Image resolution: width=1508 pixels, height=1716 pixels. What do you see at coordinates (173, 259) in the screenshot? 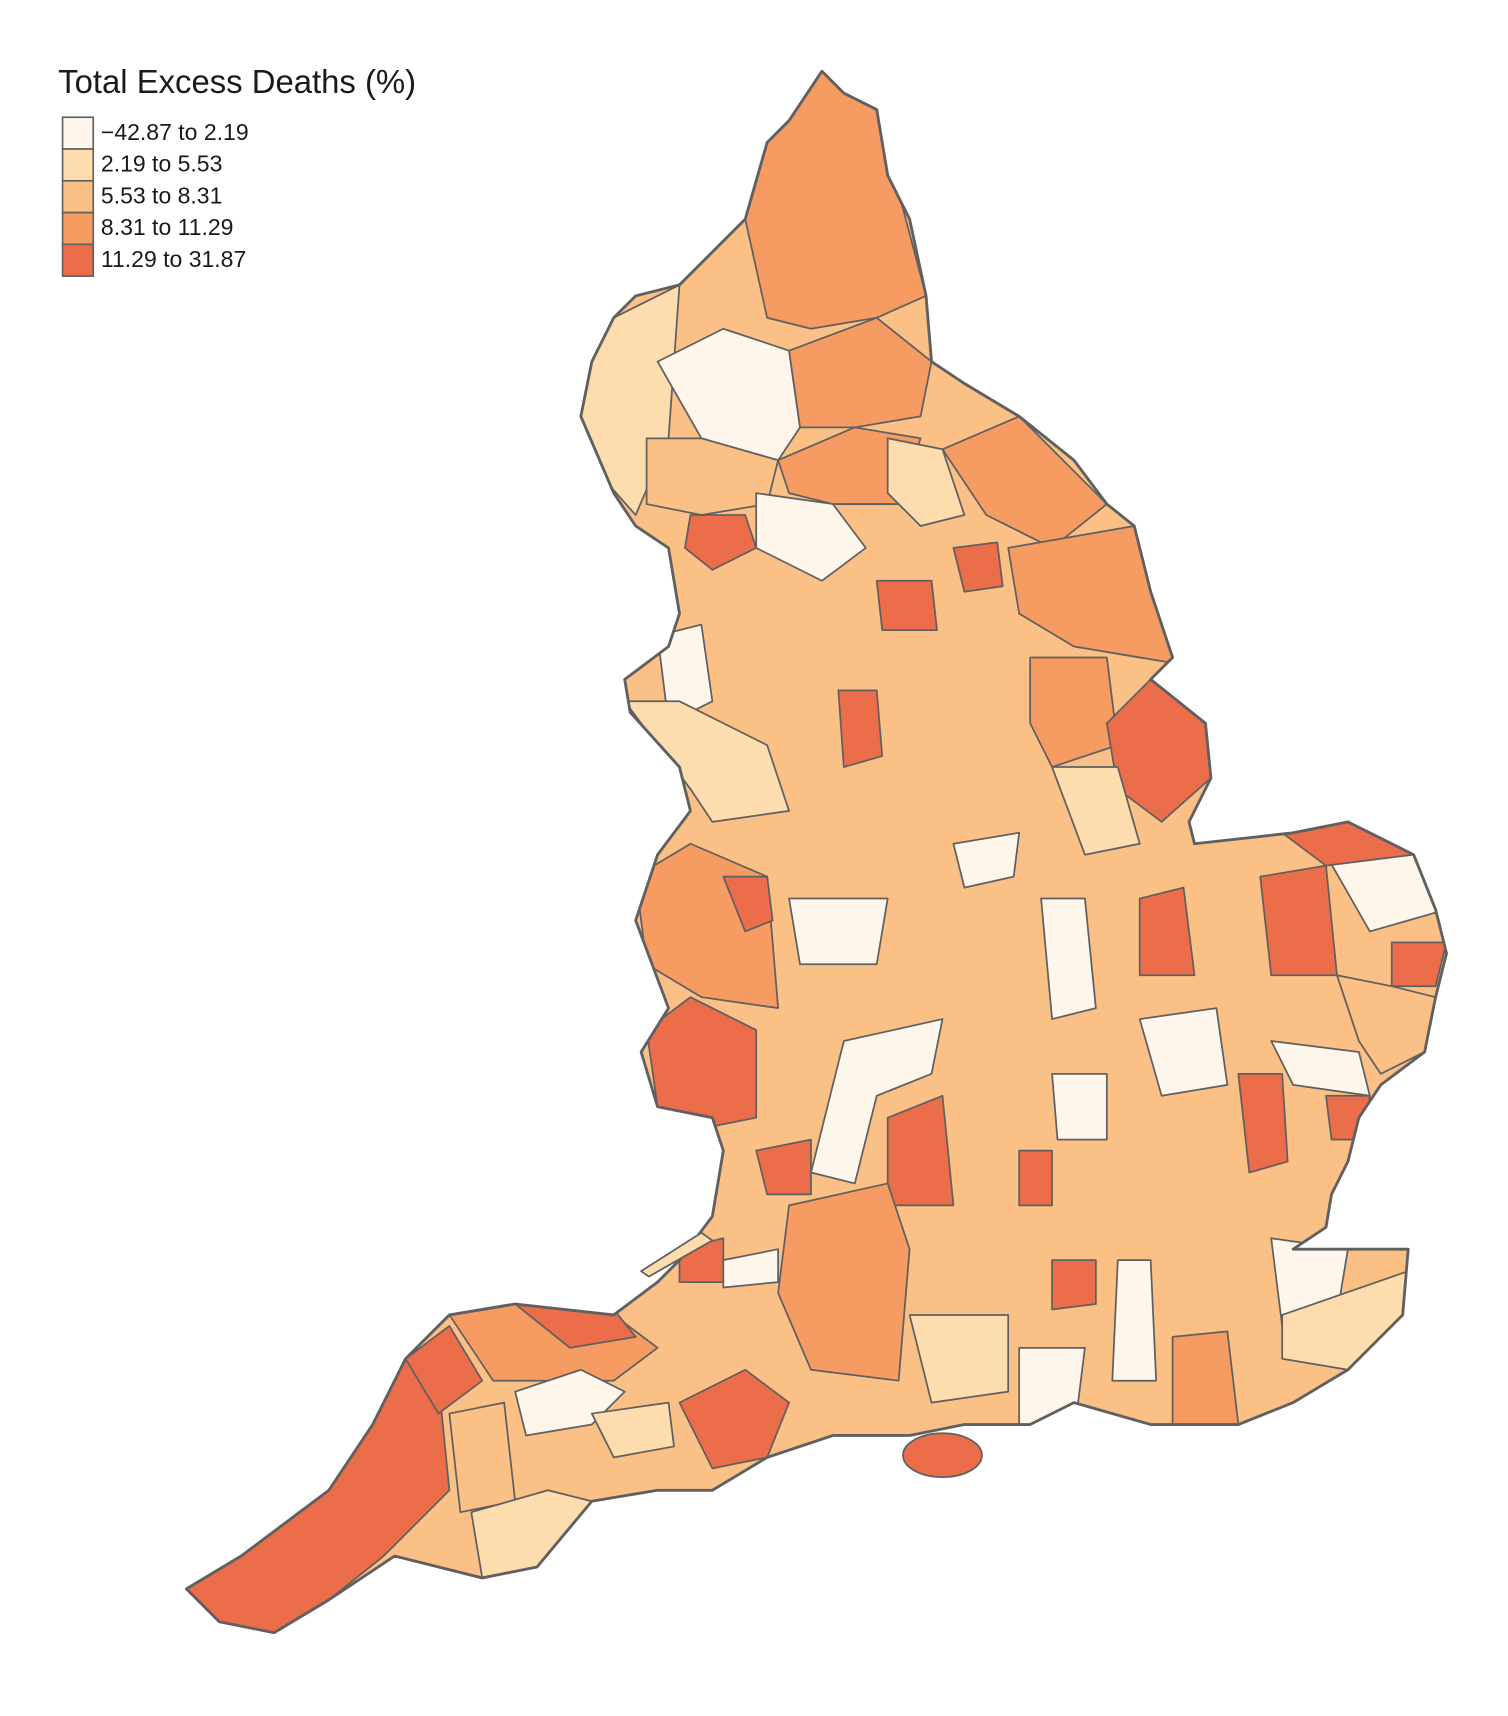
I see `legend-label: 11.29 to 31.87` at bounding box center [173, 259].